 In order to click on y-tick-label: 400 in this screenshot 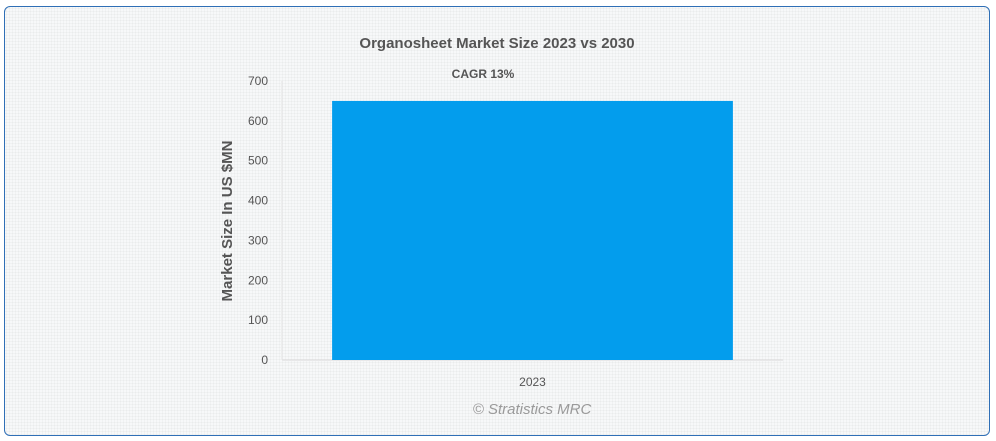, I will do `click(258, 201)`.